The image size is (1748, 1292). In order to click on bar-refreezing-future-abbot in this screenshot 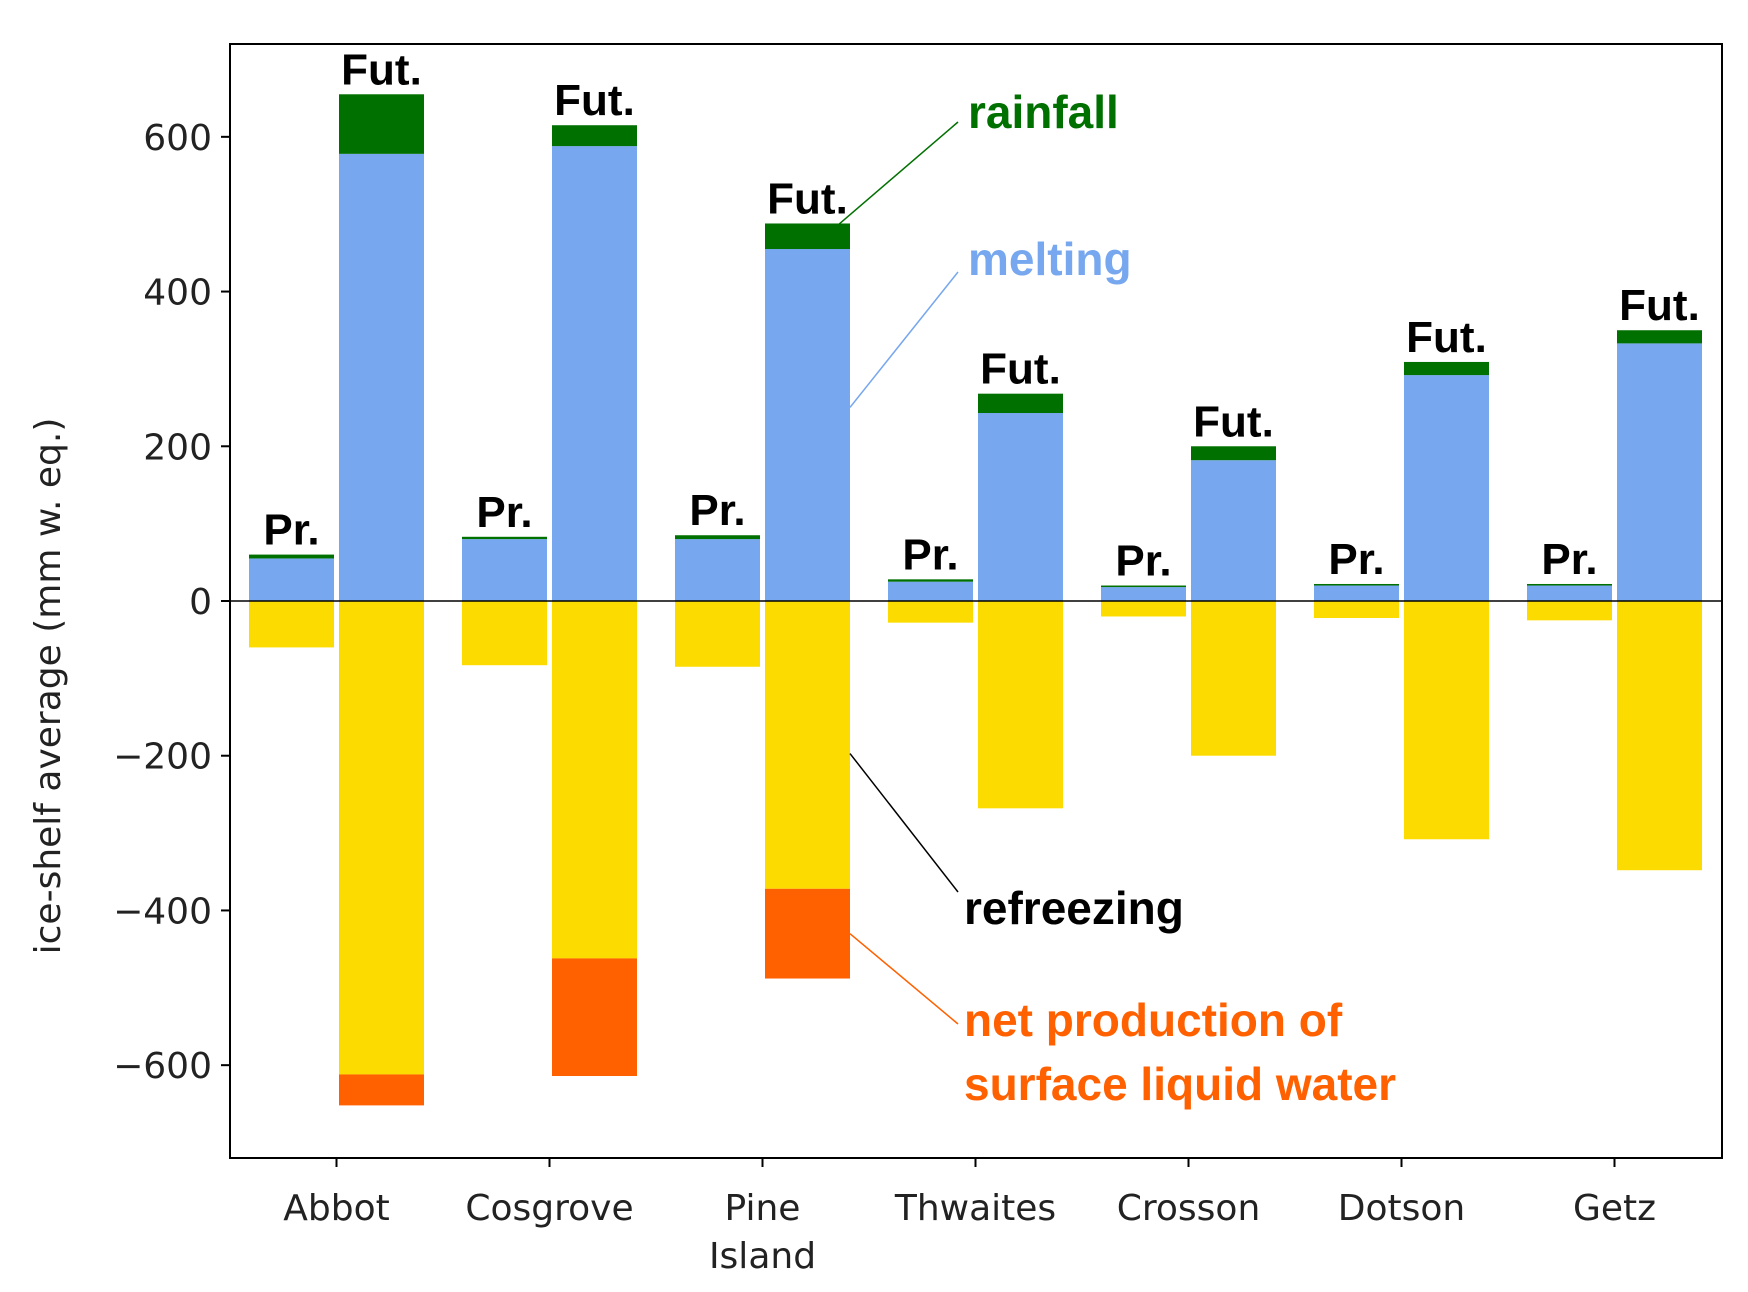, I will do `click(381, 838)`.